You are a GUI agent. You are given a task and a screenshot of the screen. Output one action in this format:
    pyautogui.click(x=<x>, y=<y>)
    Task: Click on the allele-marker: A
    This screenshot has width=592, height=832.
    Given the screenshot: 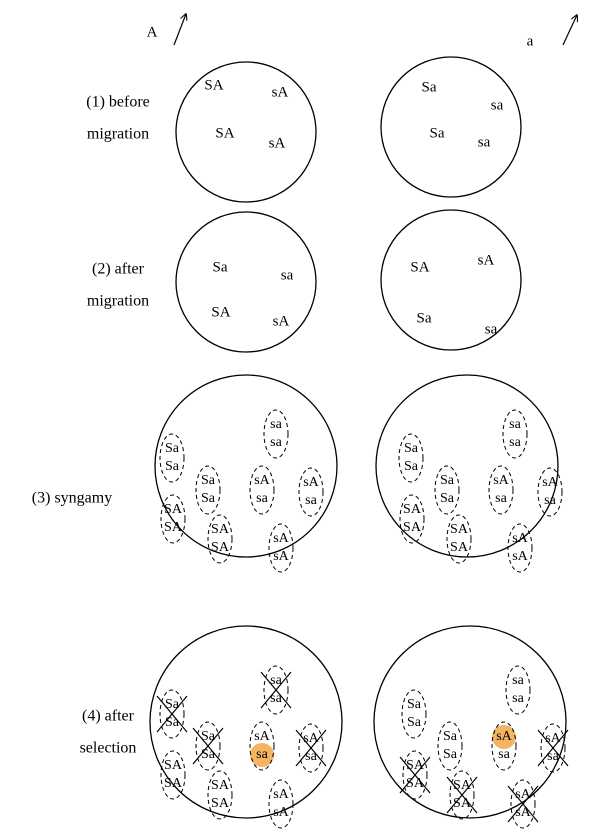 What is the action you would take?
    pyautogui.click(x=152, y=32)
    